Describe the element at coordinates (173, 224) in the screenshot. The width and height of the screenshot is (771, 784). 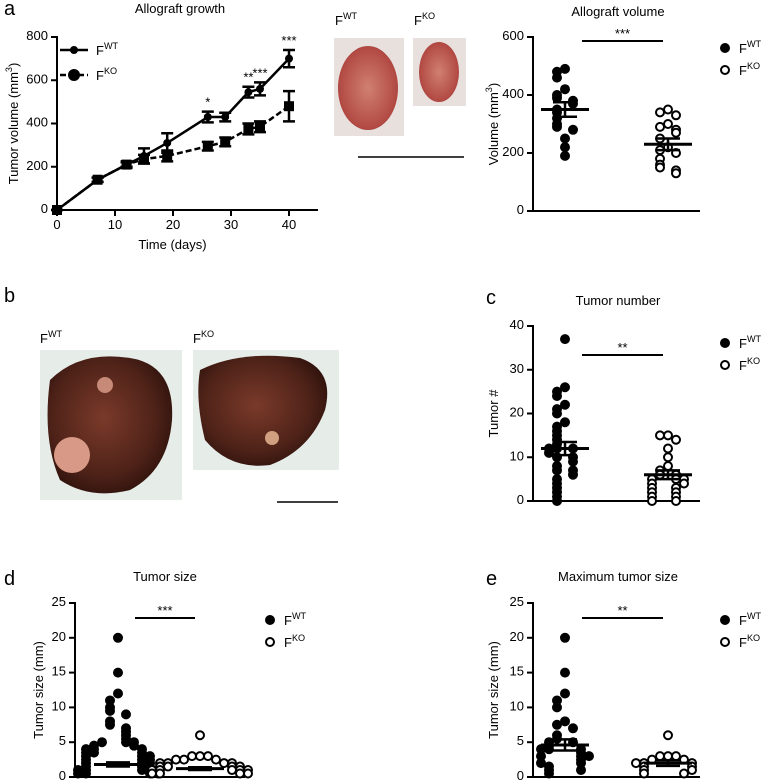
I see `x-tick-label: 20` at that location.